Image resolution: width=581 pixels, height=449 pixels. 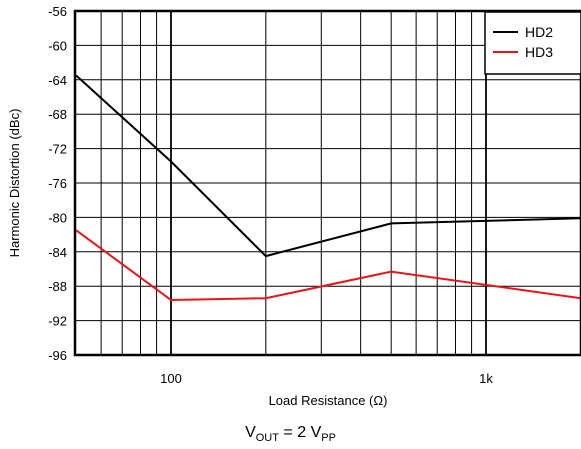 I want to click on y-tick-labels: -56 -60 -64 -68 -72 -76 -80 -84 -88 -92 -96, so click(x=57, y=183).